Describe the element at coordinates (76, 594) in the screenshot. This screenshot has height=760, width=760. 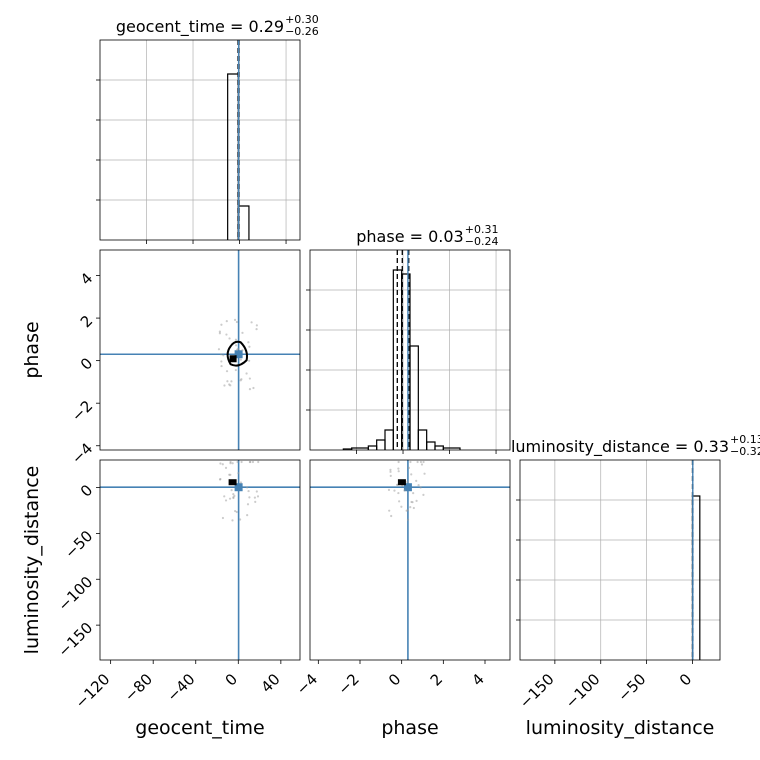
I see `geocent-time-luminosity-distance-ytick-label-2: −100` at that location.